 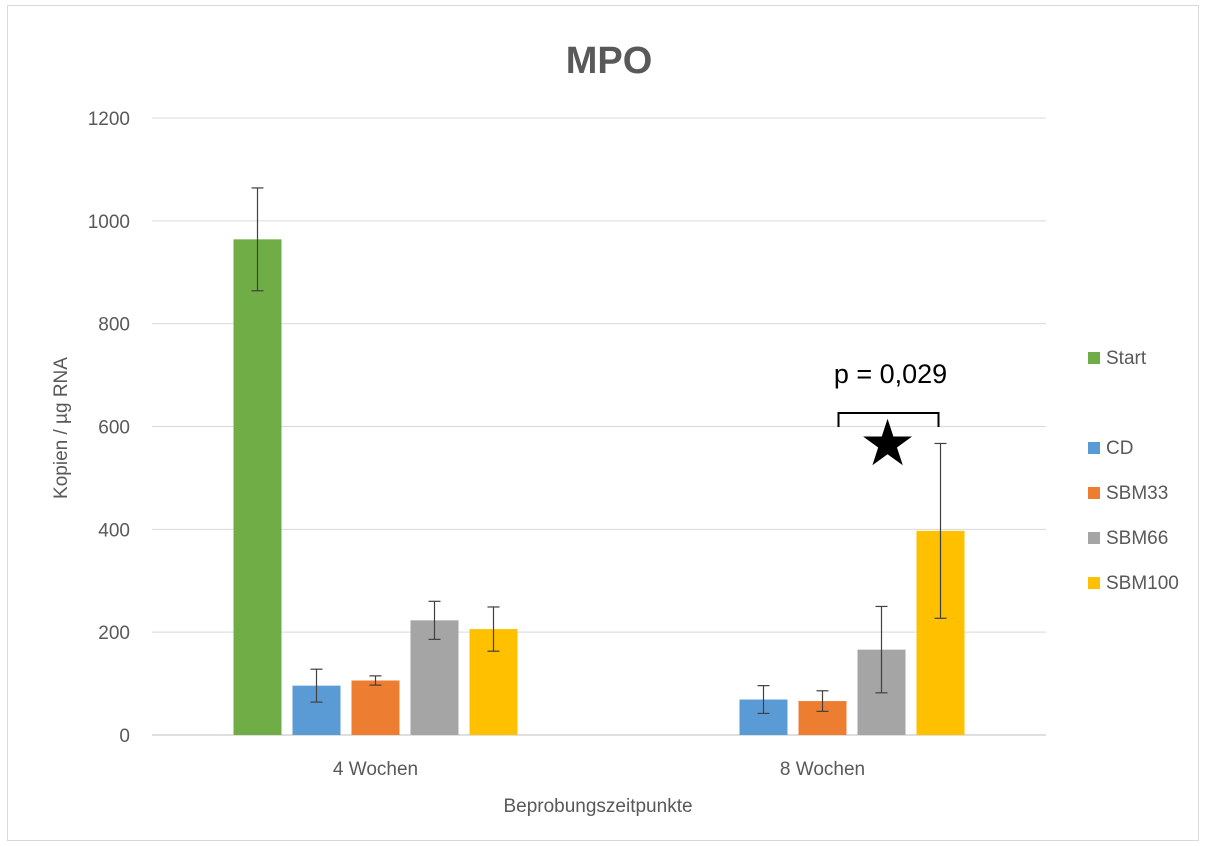 I want to click on legend-label: CD, so click(x=1119, y=448).